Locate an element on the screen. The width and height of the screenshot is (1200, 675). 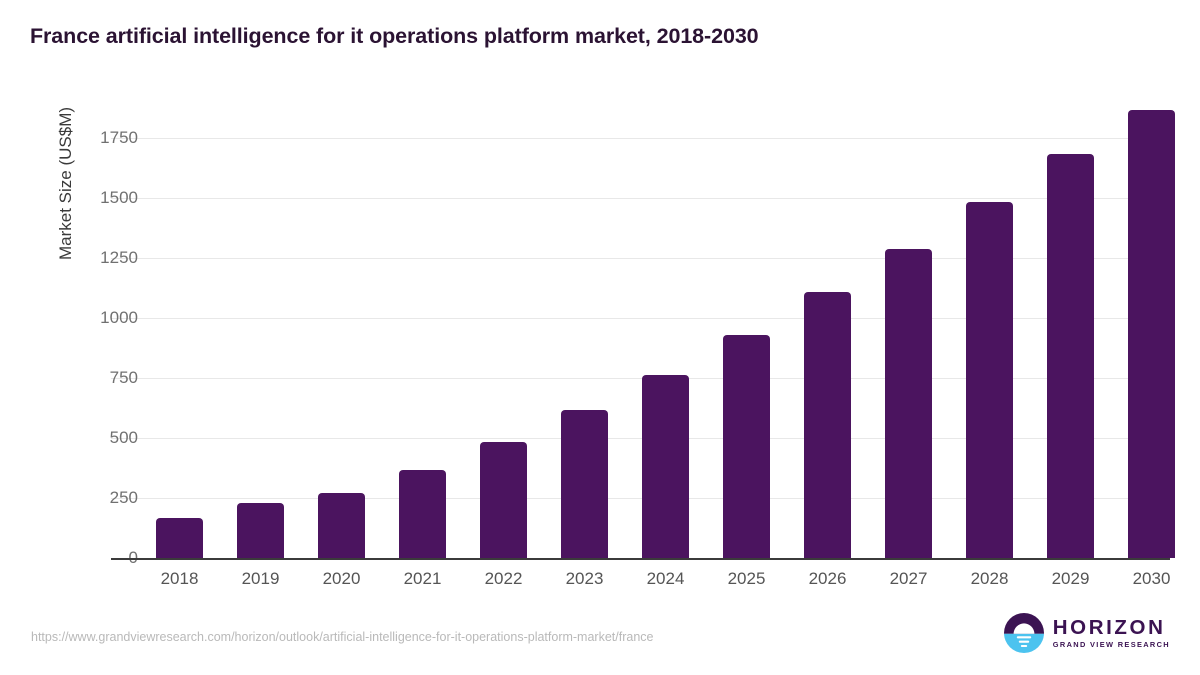
logo-tagline: GRAND VIEW RESEARCH is located at coordinates (1111, 645).